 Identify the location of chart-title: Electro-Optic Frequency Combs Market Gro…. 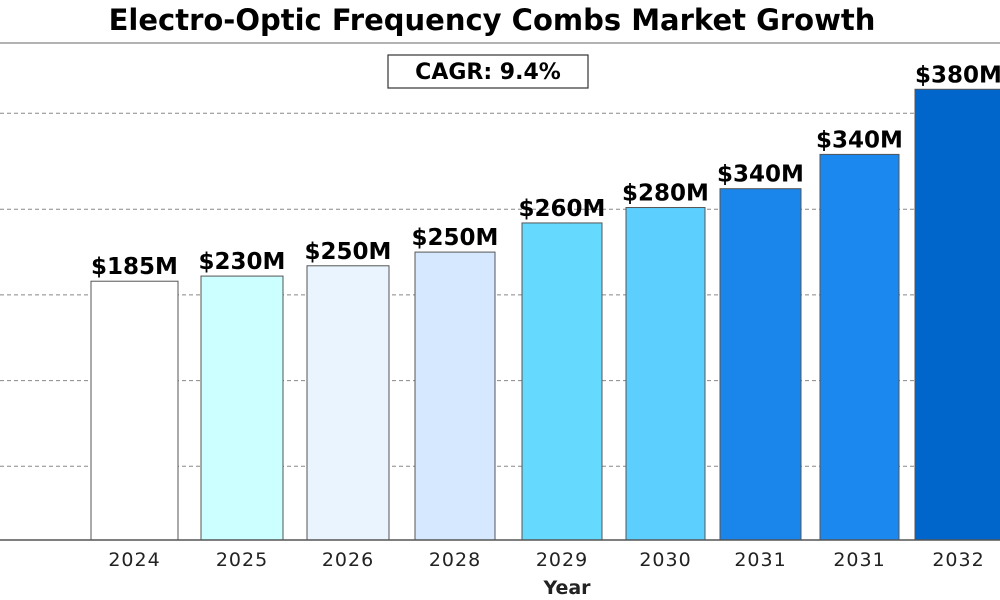
(492, 20).